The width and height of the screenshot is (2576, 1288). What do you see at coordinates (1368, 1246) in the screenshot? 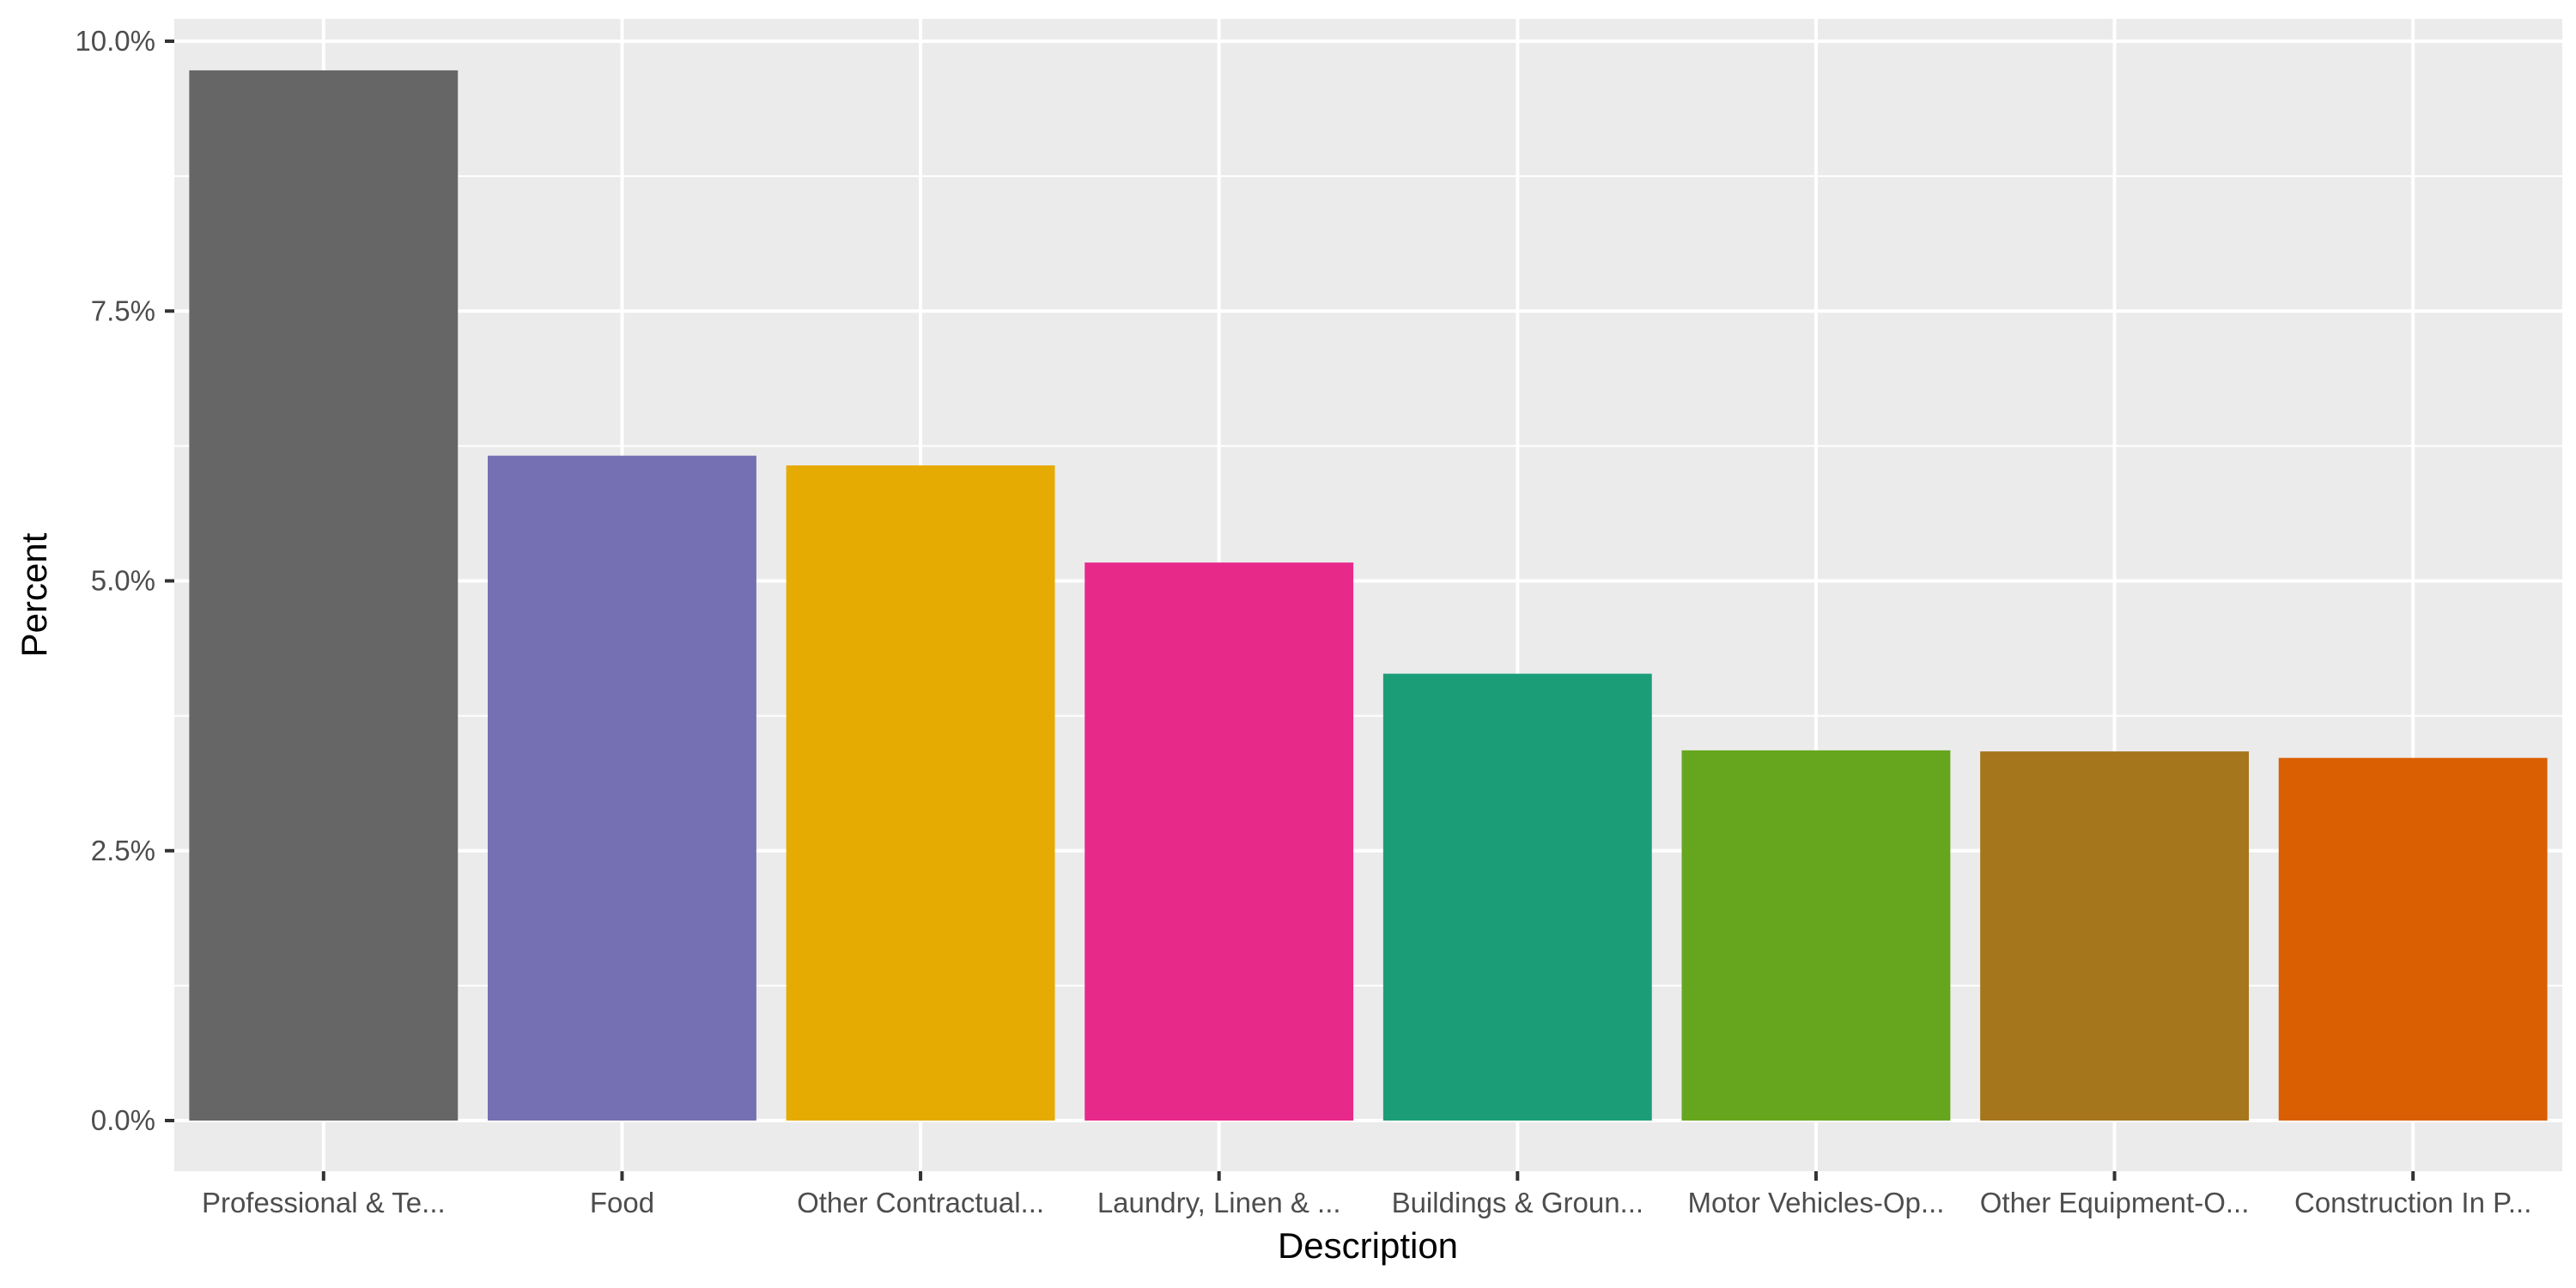
I see `x-axis-title: Description` at bounding box center [1368, 1246].